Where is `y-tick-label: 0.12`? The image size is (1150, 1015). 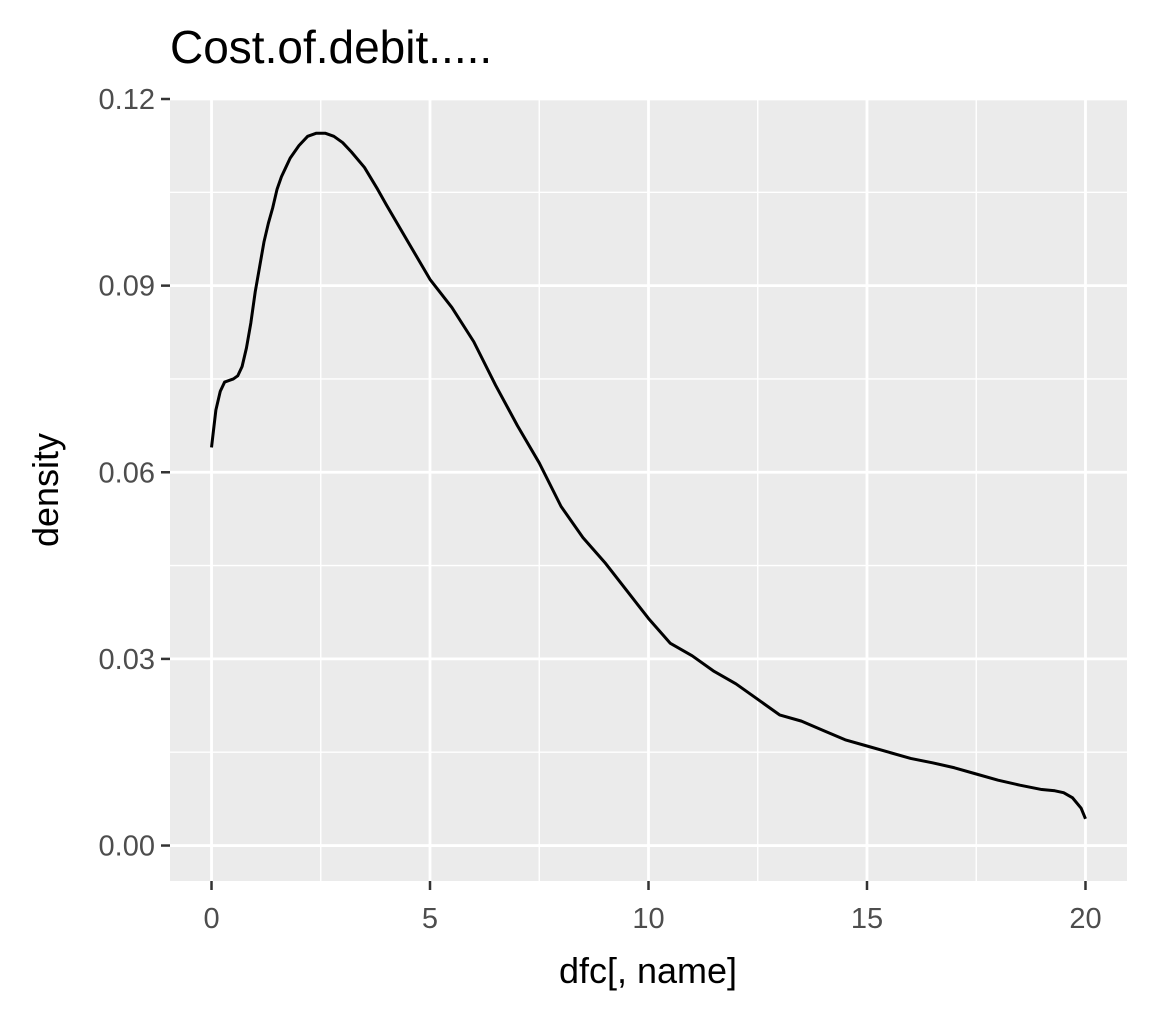
y-tick-label: 0.12 is located at coordinates (127, 100).